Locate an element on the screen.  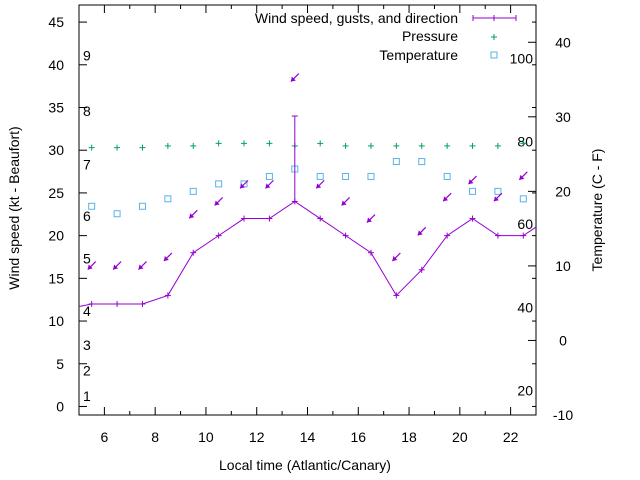
beaufort-label: 9 is located at coordinates (87, 55).